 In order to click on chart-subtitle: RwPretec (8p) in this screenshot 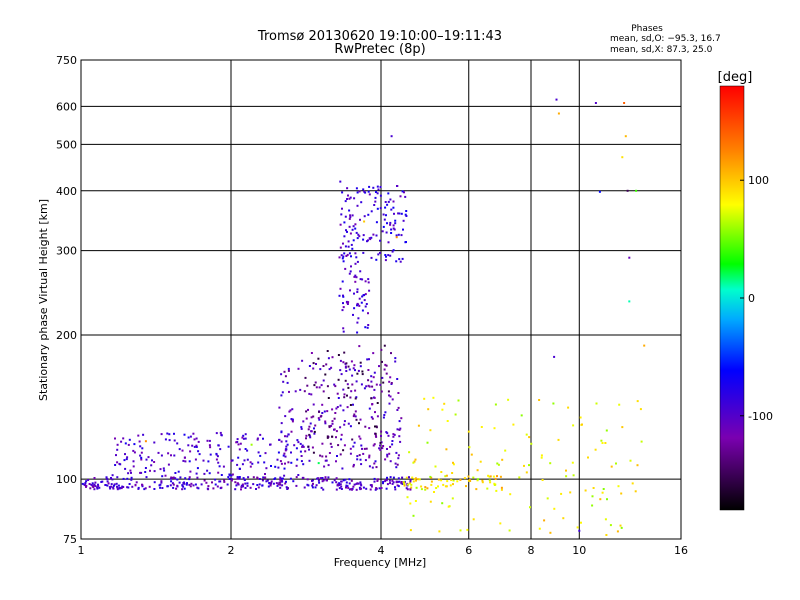, I will do `click(379, 49)`.